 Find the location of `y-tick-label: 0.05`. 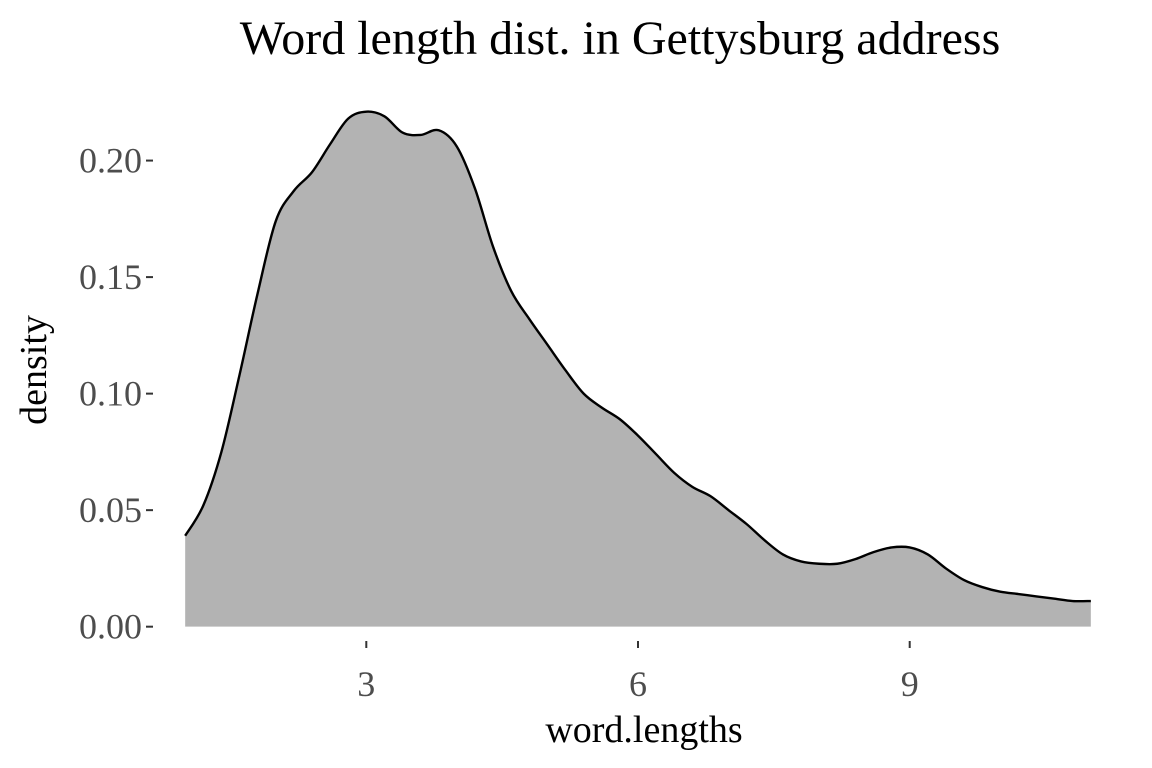

y-tick-label: 0.05 is located at coordinates (110, 510).